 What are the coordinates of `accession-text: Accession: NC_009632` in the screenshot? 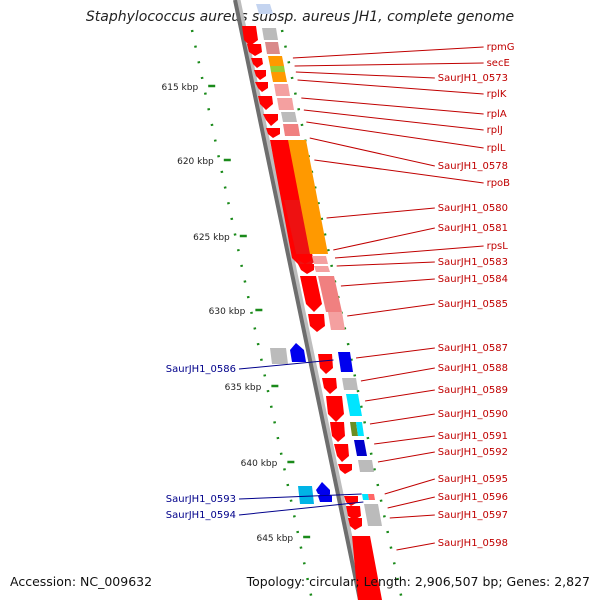 It's located at (81, 581).